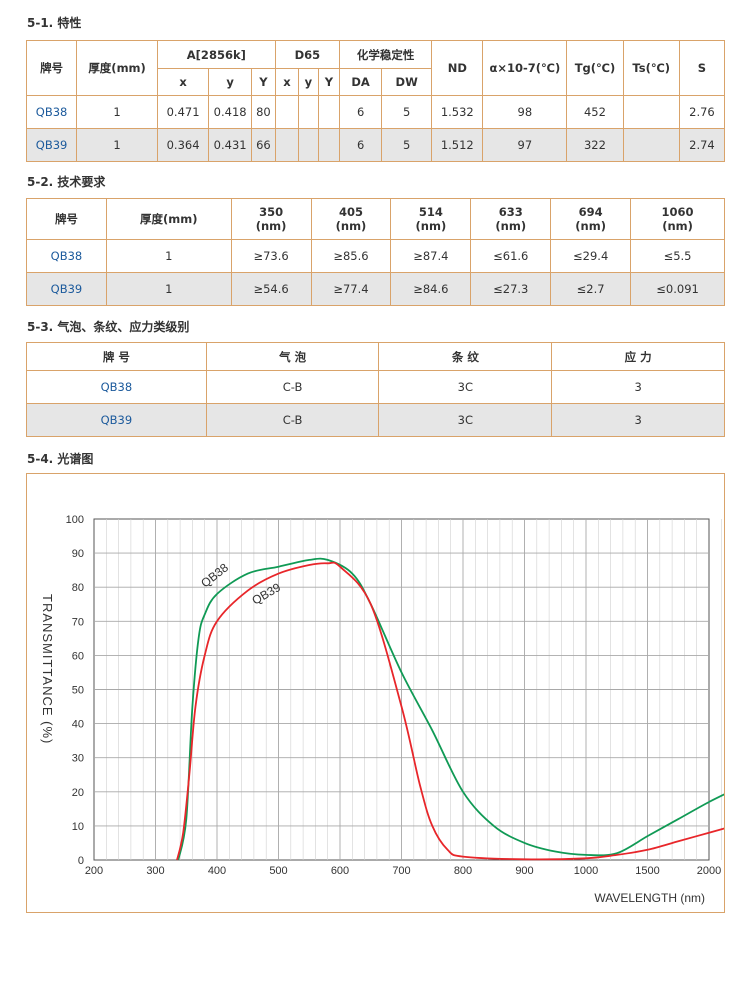 The height and width of the screenshot is (981, 750). Describe the element at coordinates (263, 82) in the screenshot. I see `header-a-Y: Y` at that location.